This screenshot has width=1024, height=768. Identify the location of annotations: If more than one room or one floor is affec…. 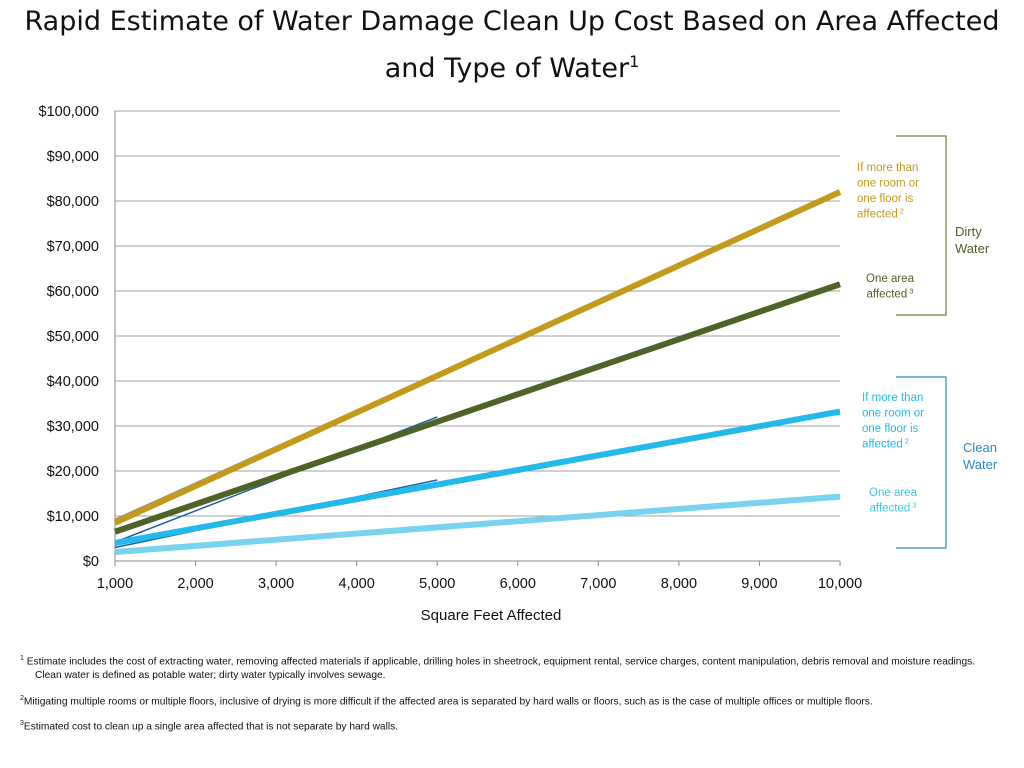
(927, 342).